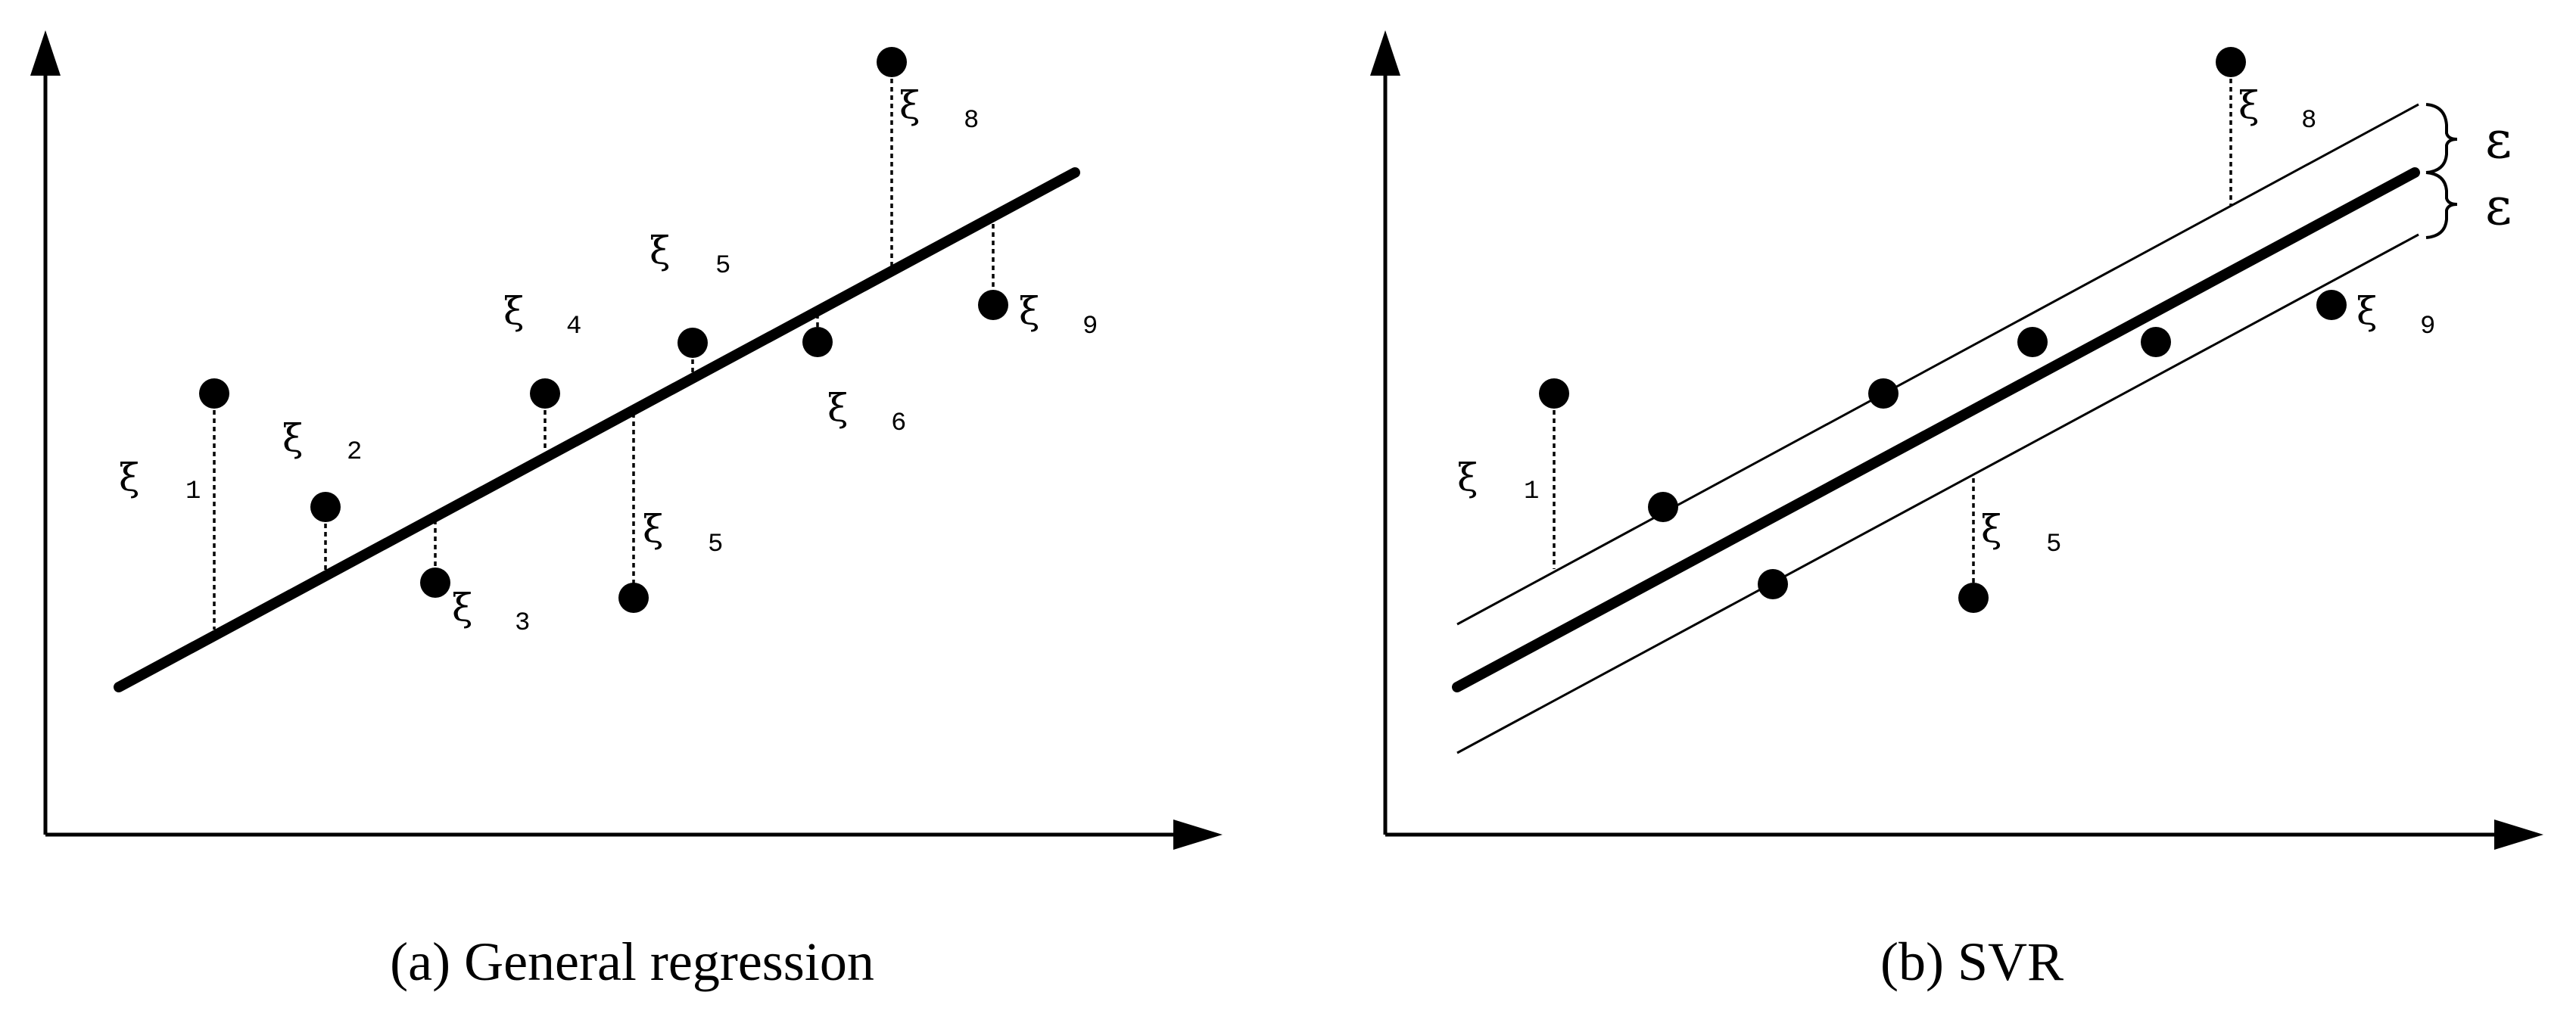 This screenshot has width=2576, height=1017. Describe the element at coordinates (632, 961) in the screenshot. I see `caption-general-regression: (a) General regression` at that location.